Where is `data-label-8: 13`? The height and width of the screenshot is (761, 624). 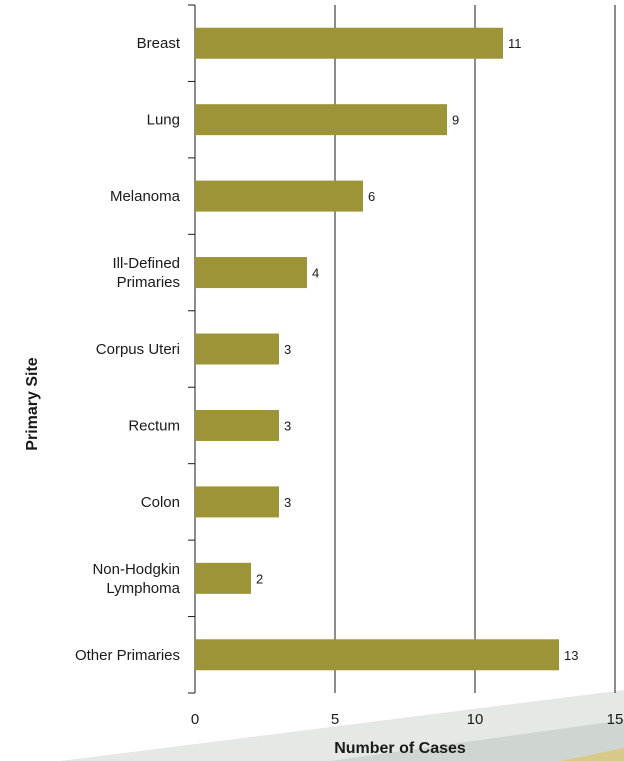 data-label-8: 13 is located at coordinates (571, 655).